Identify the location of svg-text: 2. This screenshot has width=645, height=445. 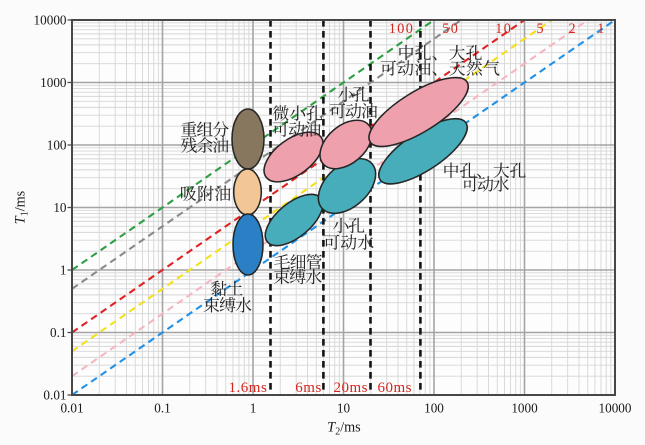
(572, 29).